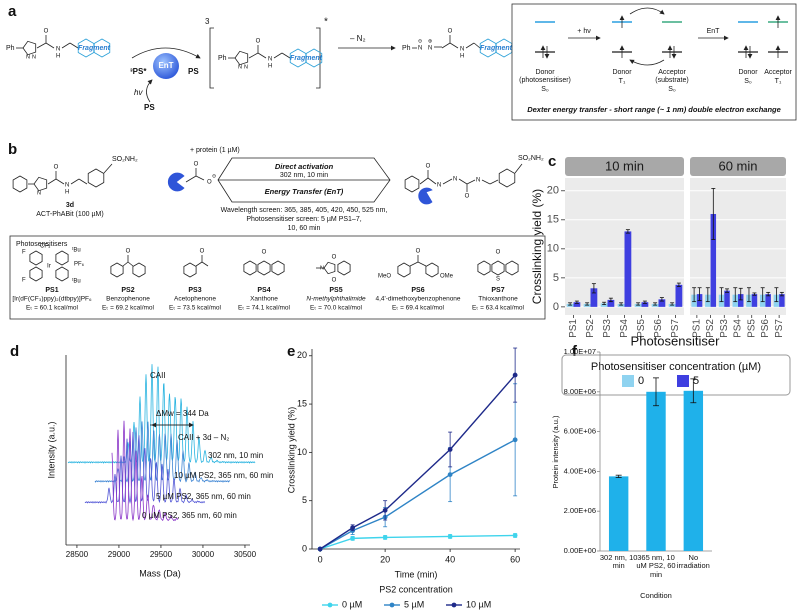  Describe the element at coordinates (49, 266) in the screenshot. I see `atom: Ir` at that location.